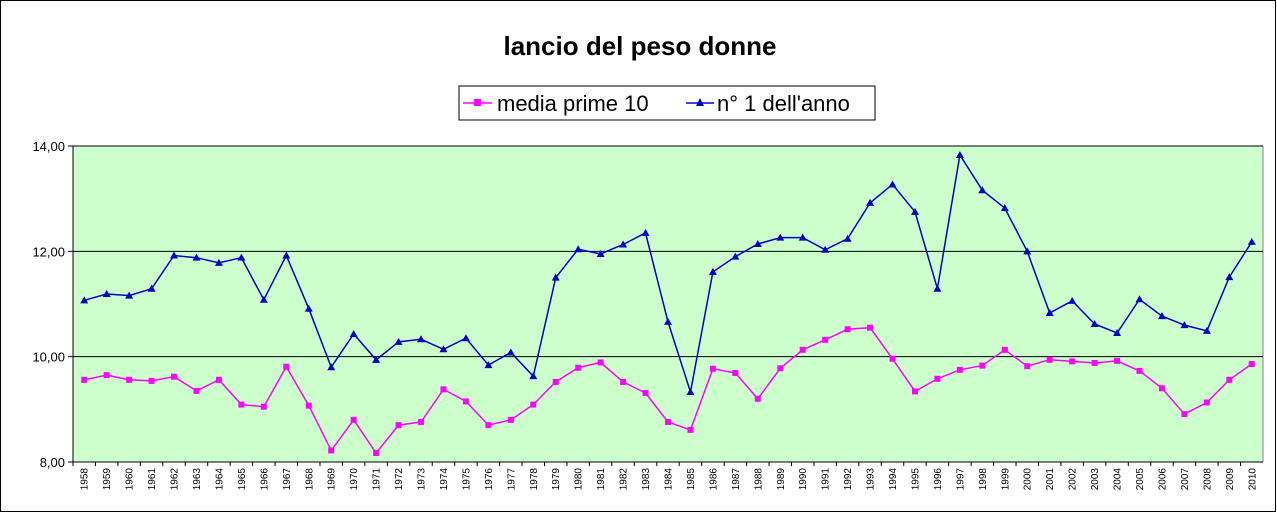 Image resolution: width=1277 pixels, height=513 pixels. I want to click on x-tick-label: 1985, so click(691, 479).